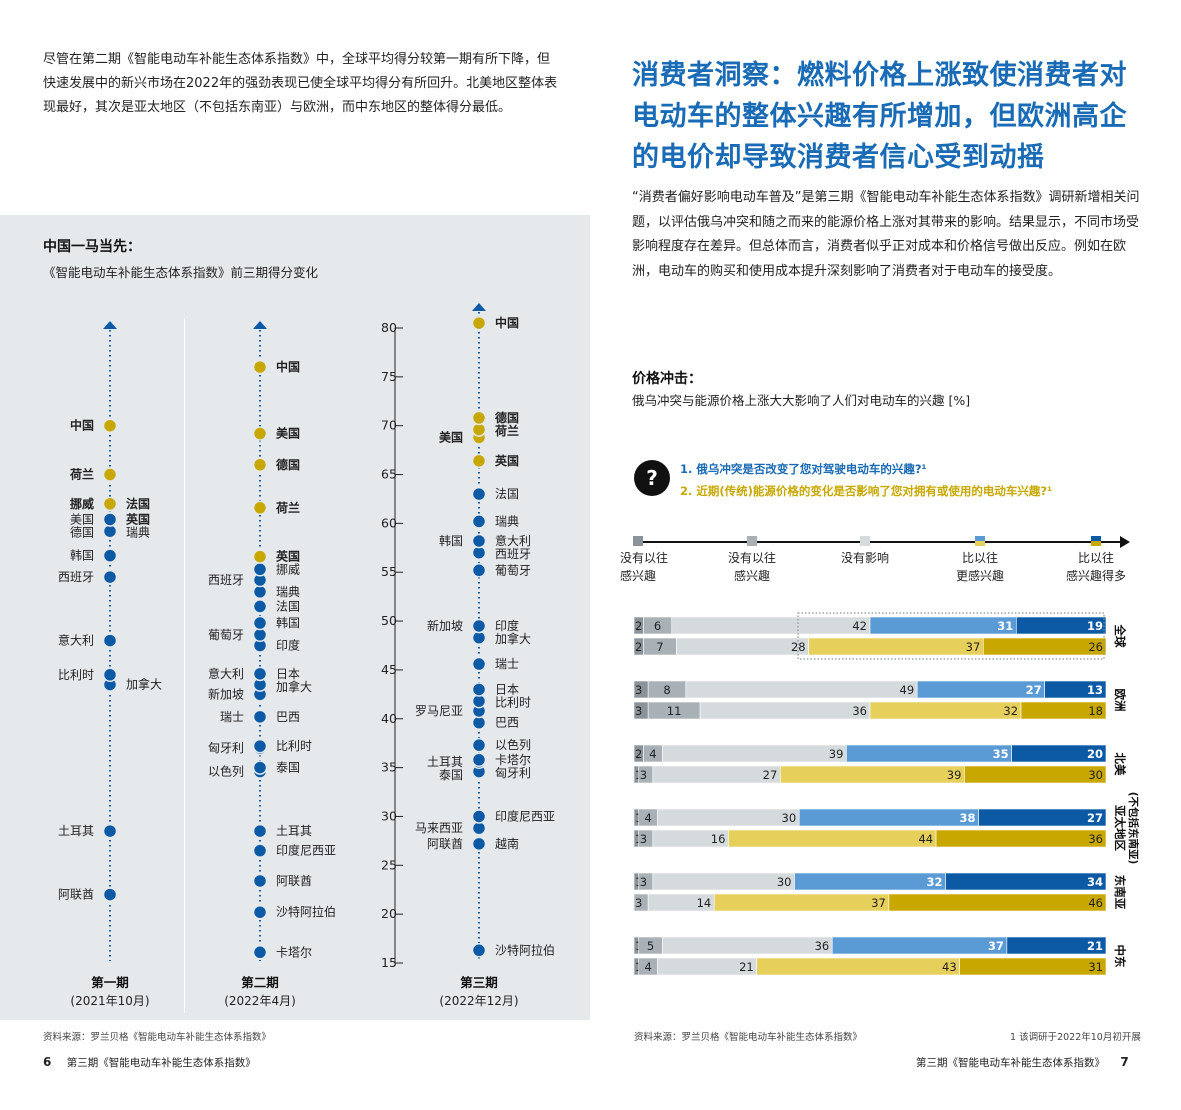 The height and width of the screenshot is (1110, 1181). I want to click on bar-value-label: 4, so click(647, 818).